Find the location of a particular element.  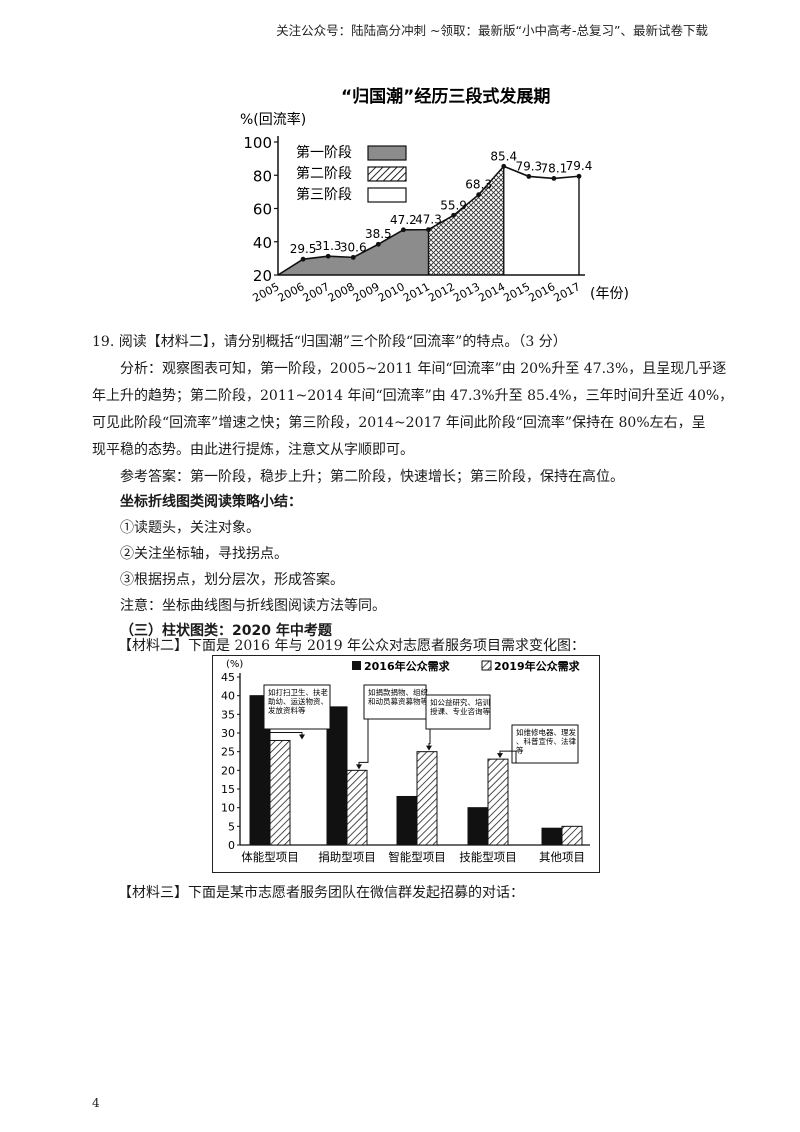

annotation-text: 如捐款捐物、组织 is located at coordinates (398, 692).